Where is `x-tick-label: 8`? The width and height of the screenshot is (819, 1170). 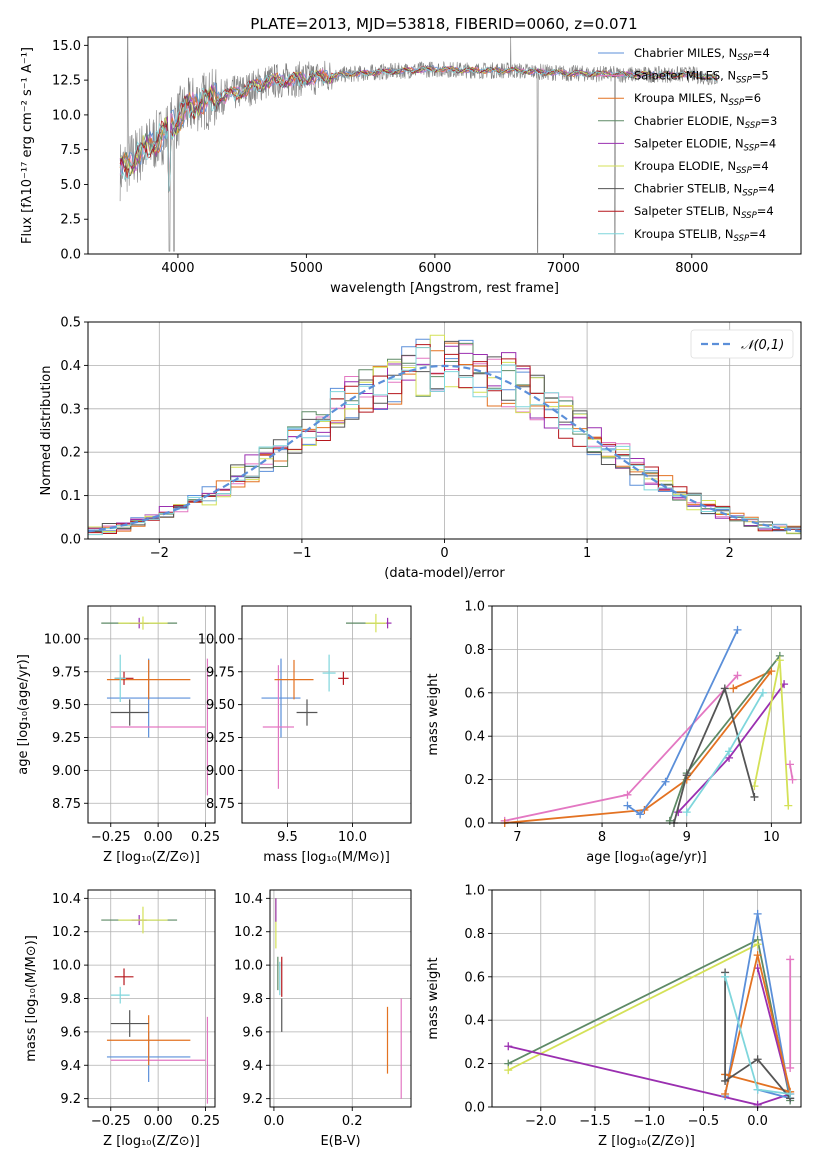 x-tick-label: 8 is located at coordinates (602, 837).